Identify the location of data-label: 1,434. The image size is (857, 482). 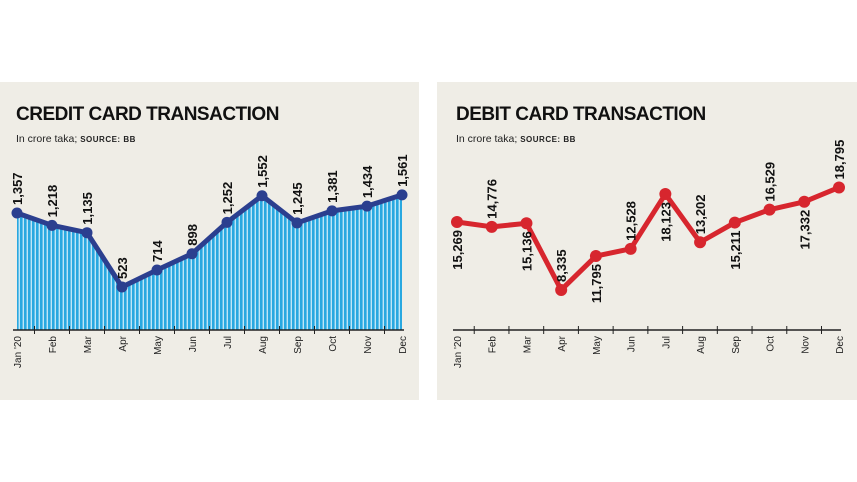
(367, 181).